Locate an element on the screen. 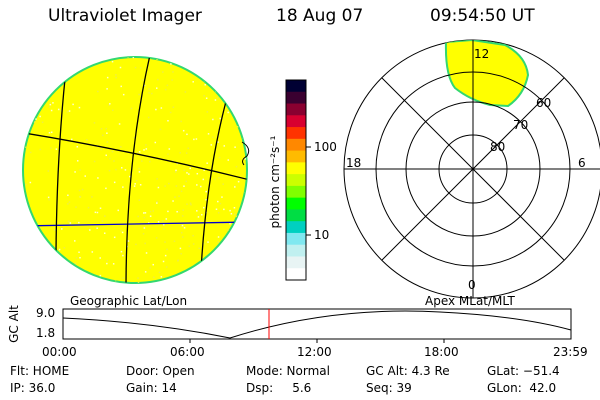 This screenshot has height=400, width=600. mlat-label-60: 60 is located at coordinates (544, 103).